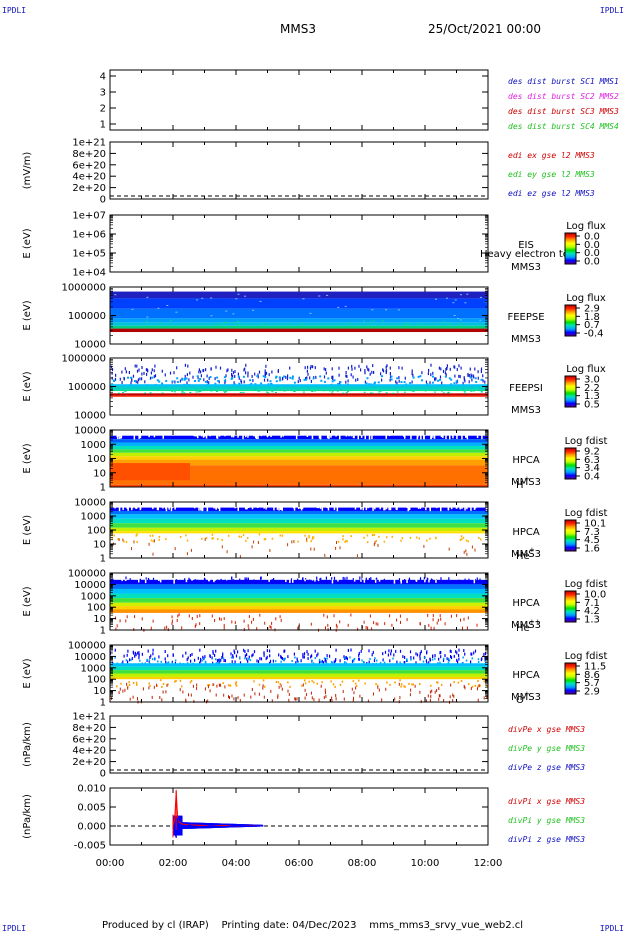  I want to click on y-tick-label: 1e+04, so click(89, 273).